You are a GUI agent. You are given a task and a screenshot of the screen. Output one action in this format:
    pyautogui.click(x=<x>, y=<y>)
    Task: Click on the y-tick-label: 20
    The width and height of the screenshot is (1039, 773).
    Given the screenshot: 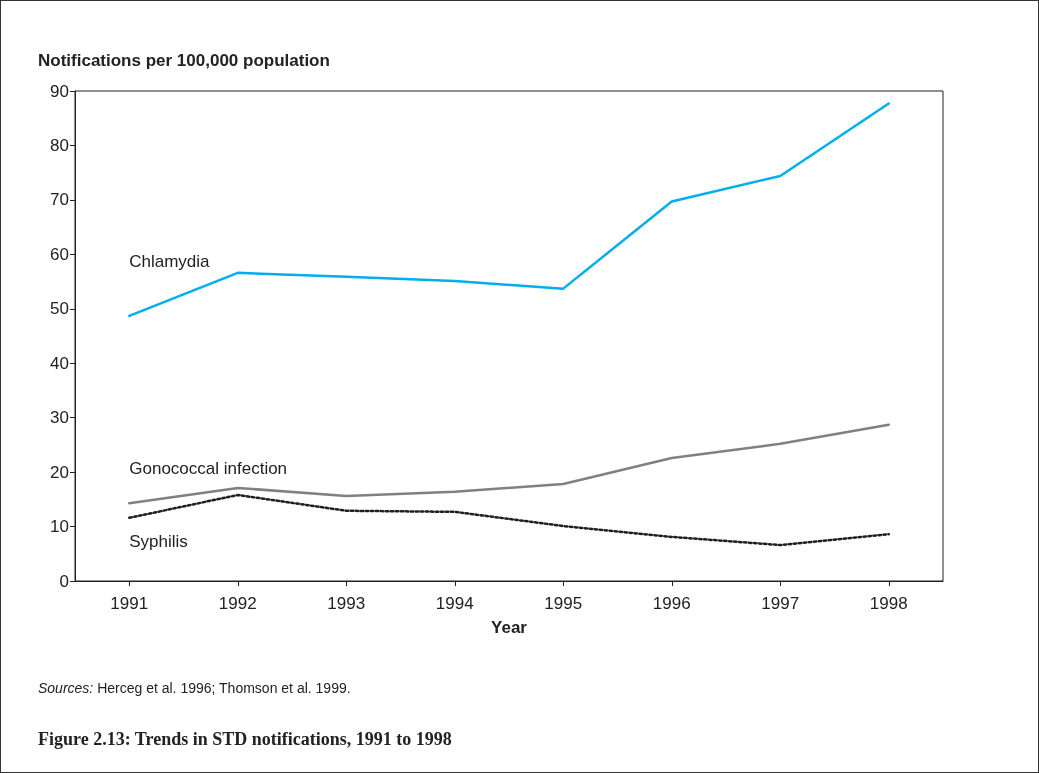 What is the action you would take?
    pyautogui.click(x=59, y=472)
    